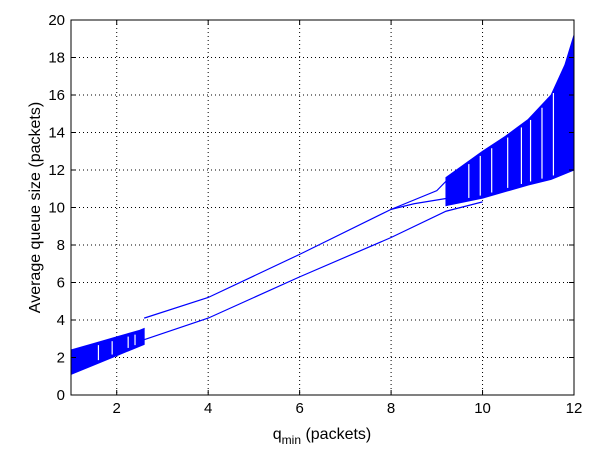 The width and height of the screenshot is (592, 452). Describe the element at coordinates (56, 133) in the screenshot. I see `y-tick-label: 14` at that location.